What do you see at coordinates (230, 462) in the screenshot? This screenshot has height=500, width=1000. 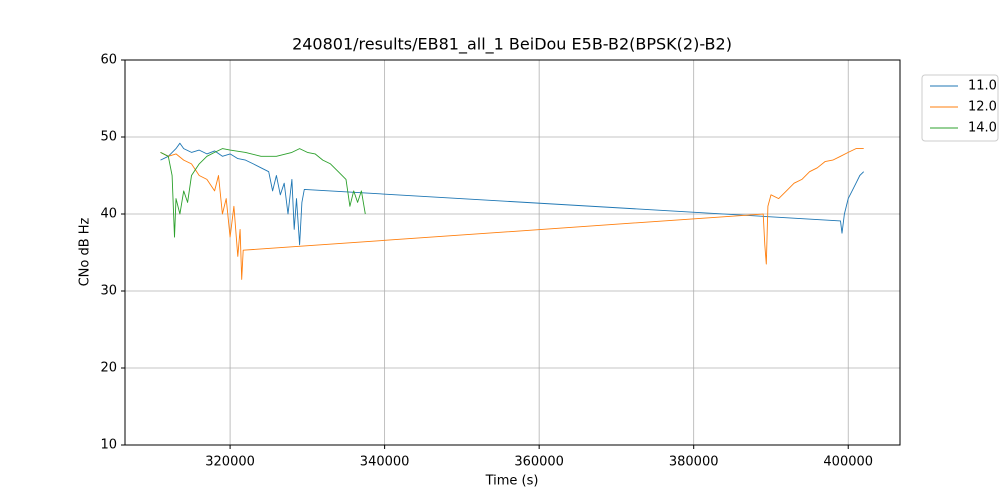 I see `x-tick-label: 320000` at bounding box center [230, 462].